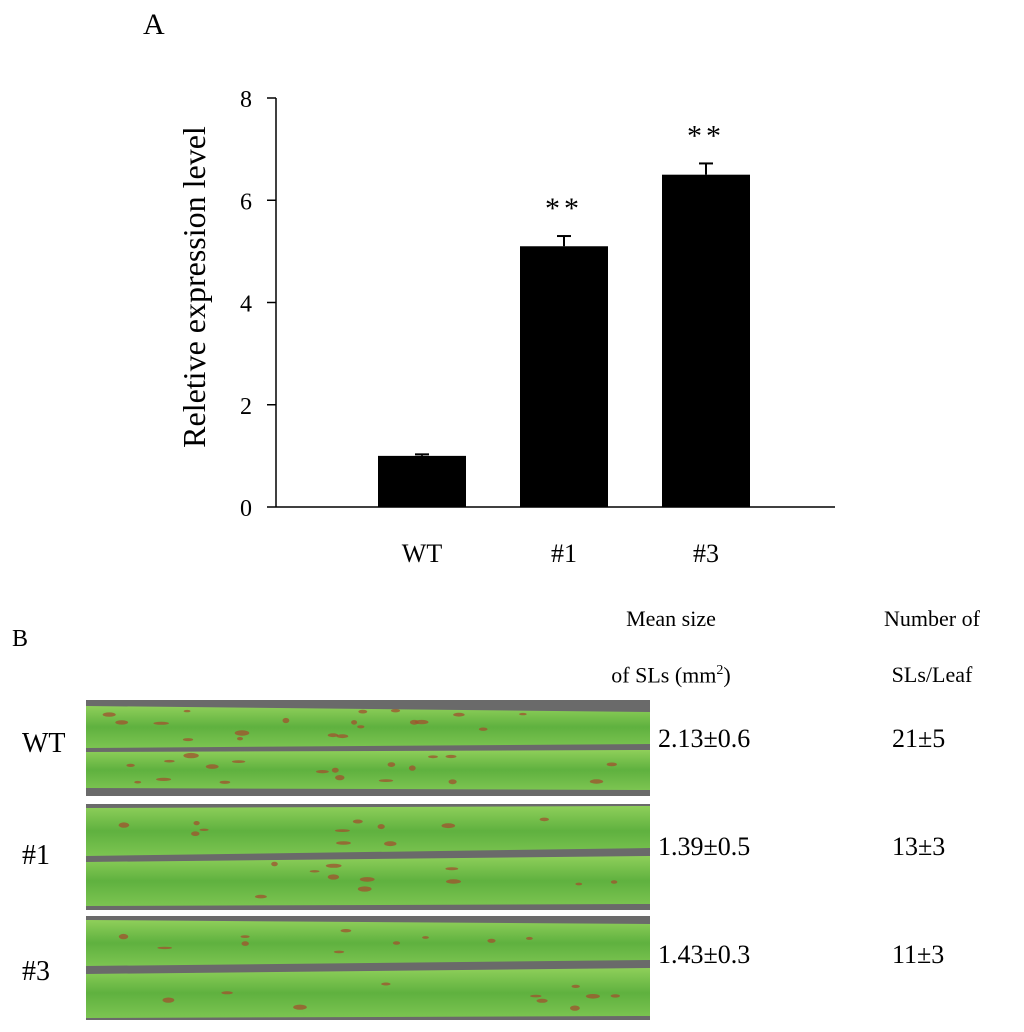 The height and width of the screenshot is (1032, 1024). I want to click on significance-3: **, so click(706, 135).